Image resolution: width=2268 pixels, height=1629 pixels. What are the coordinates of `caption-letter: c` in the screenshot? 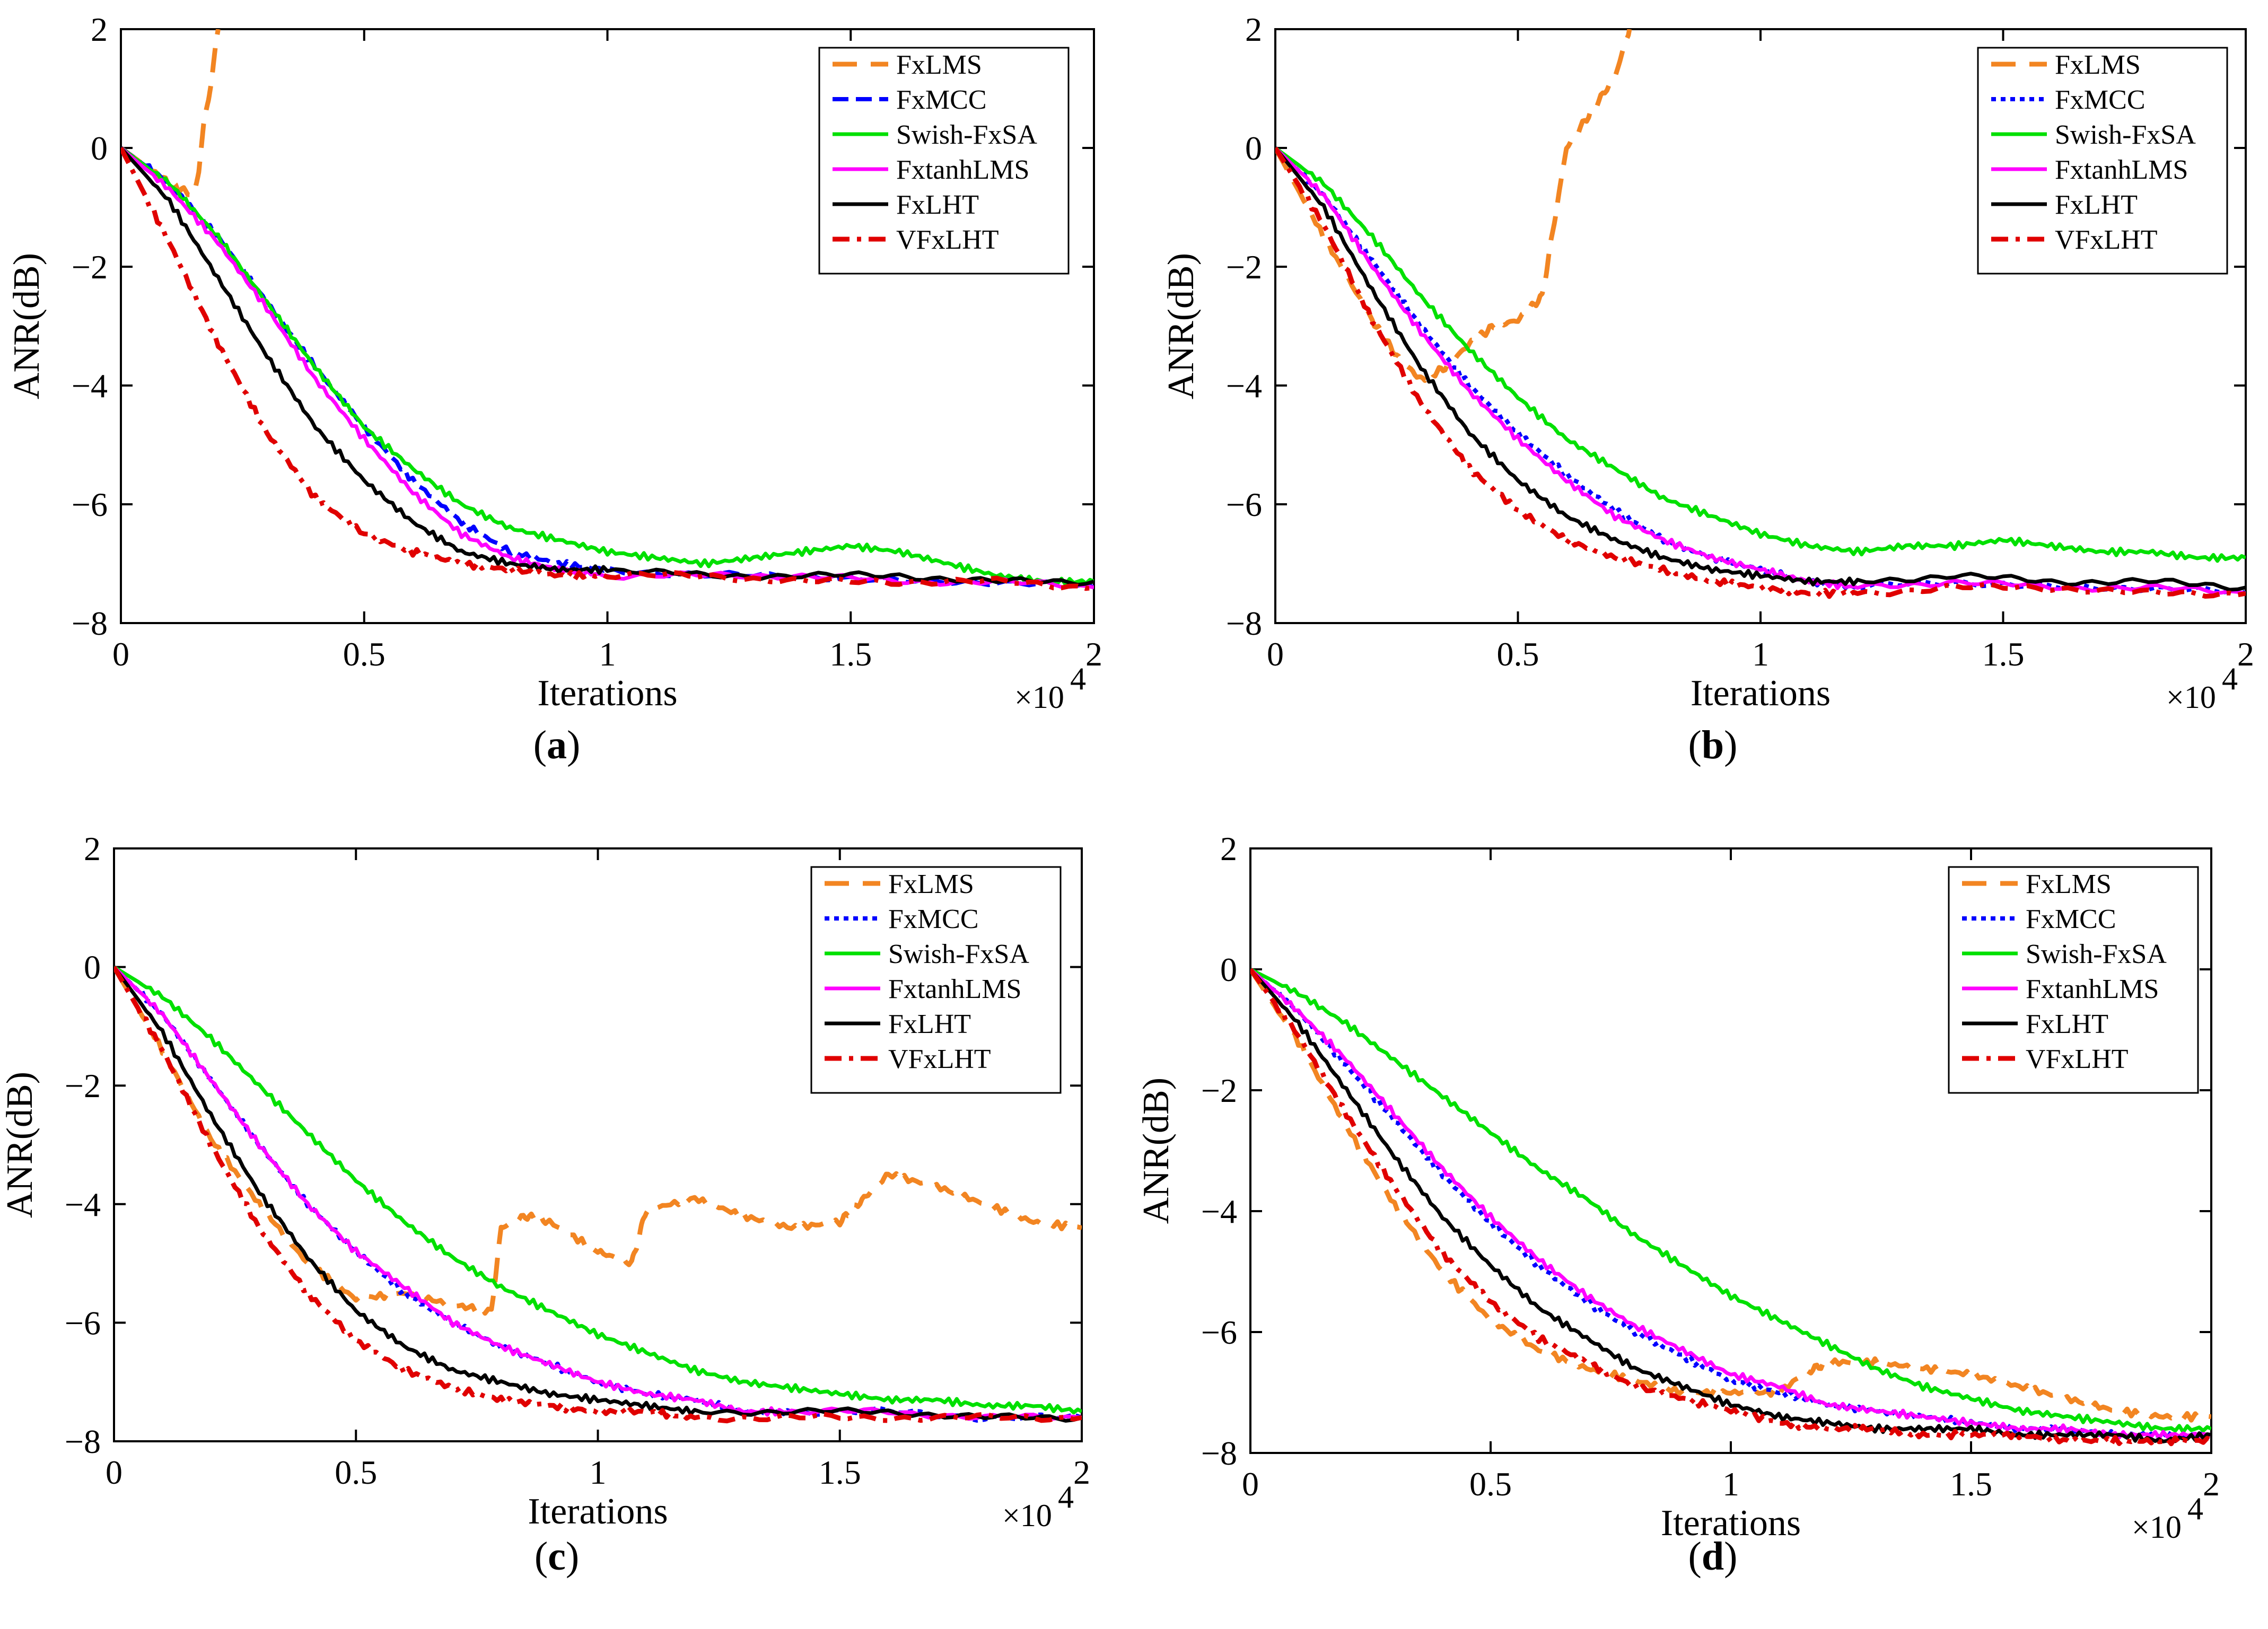 It's located at (557, 1557).